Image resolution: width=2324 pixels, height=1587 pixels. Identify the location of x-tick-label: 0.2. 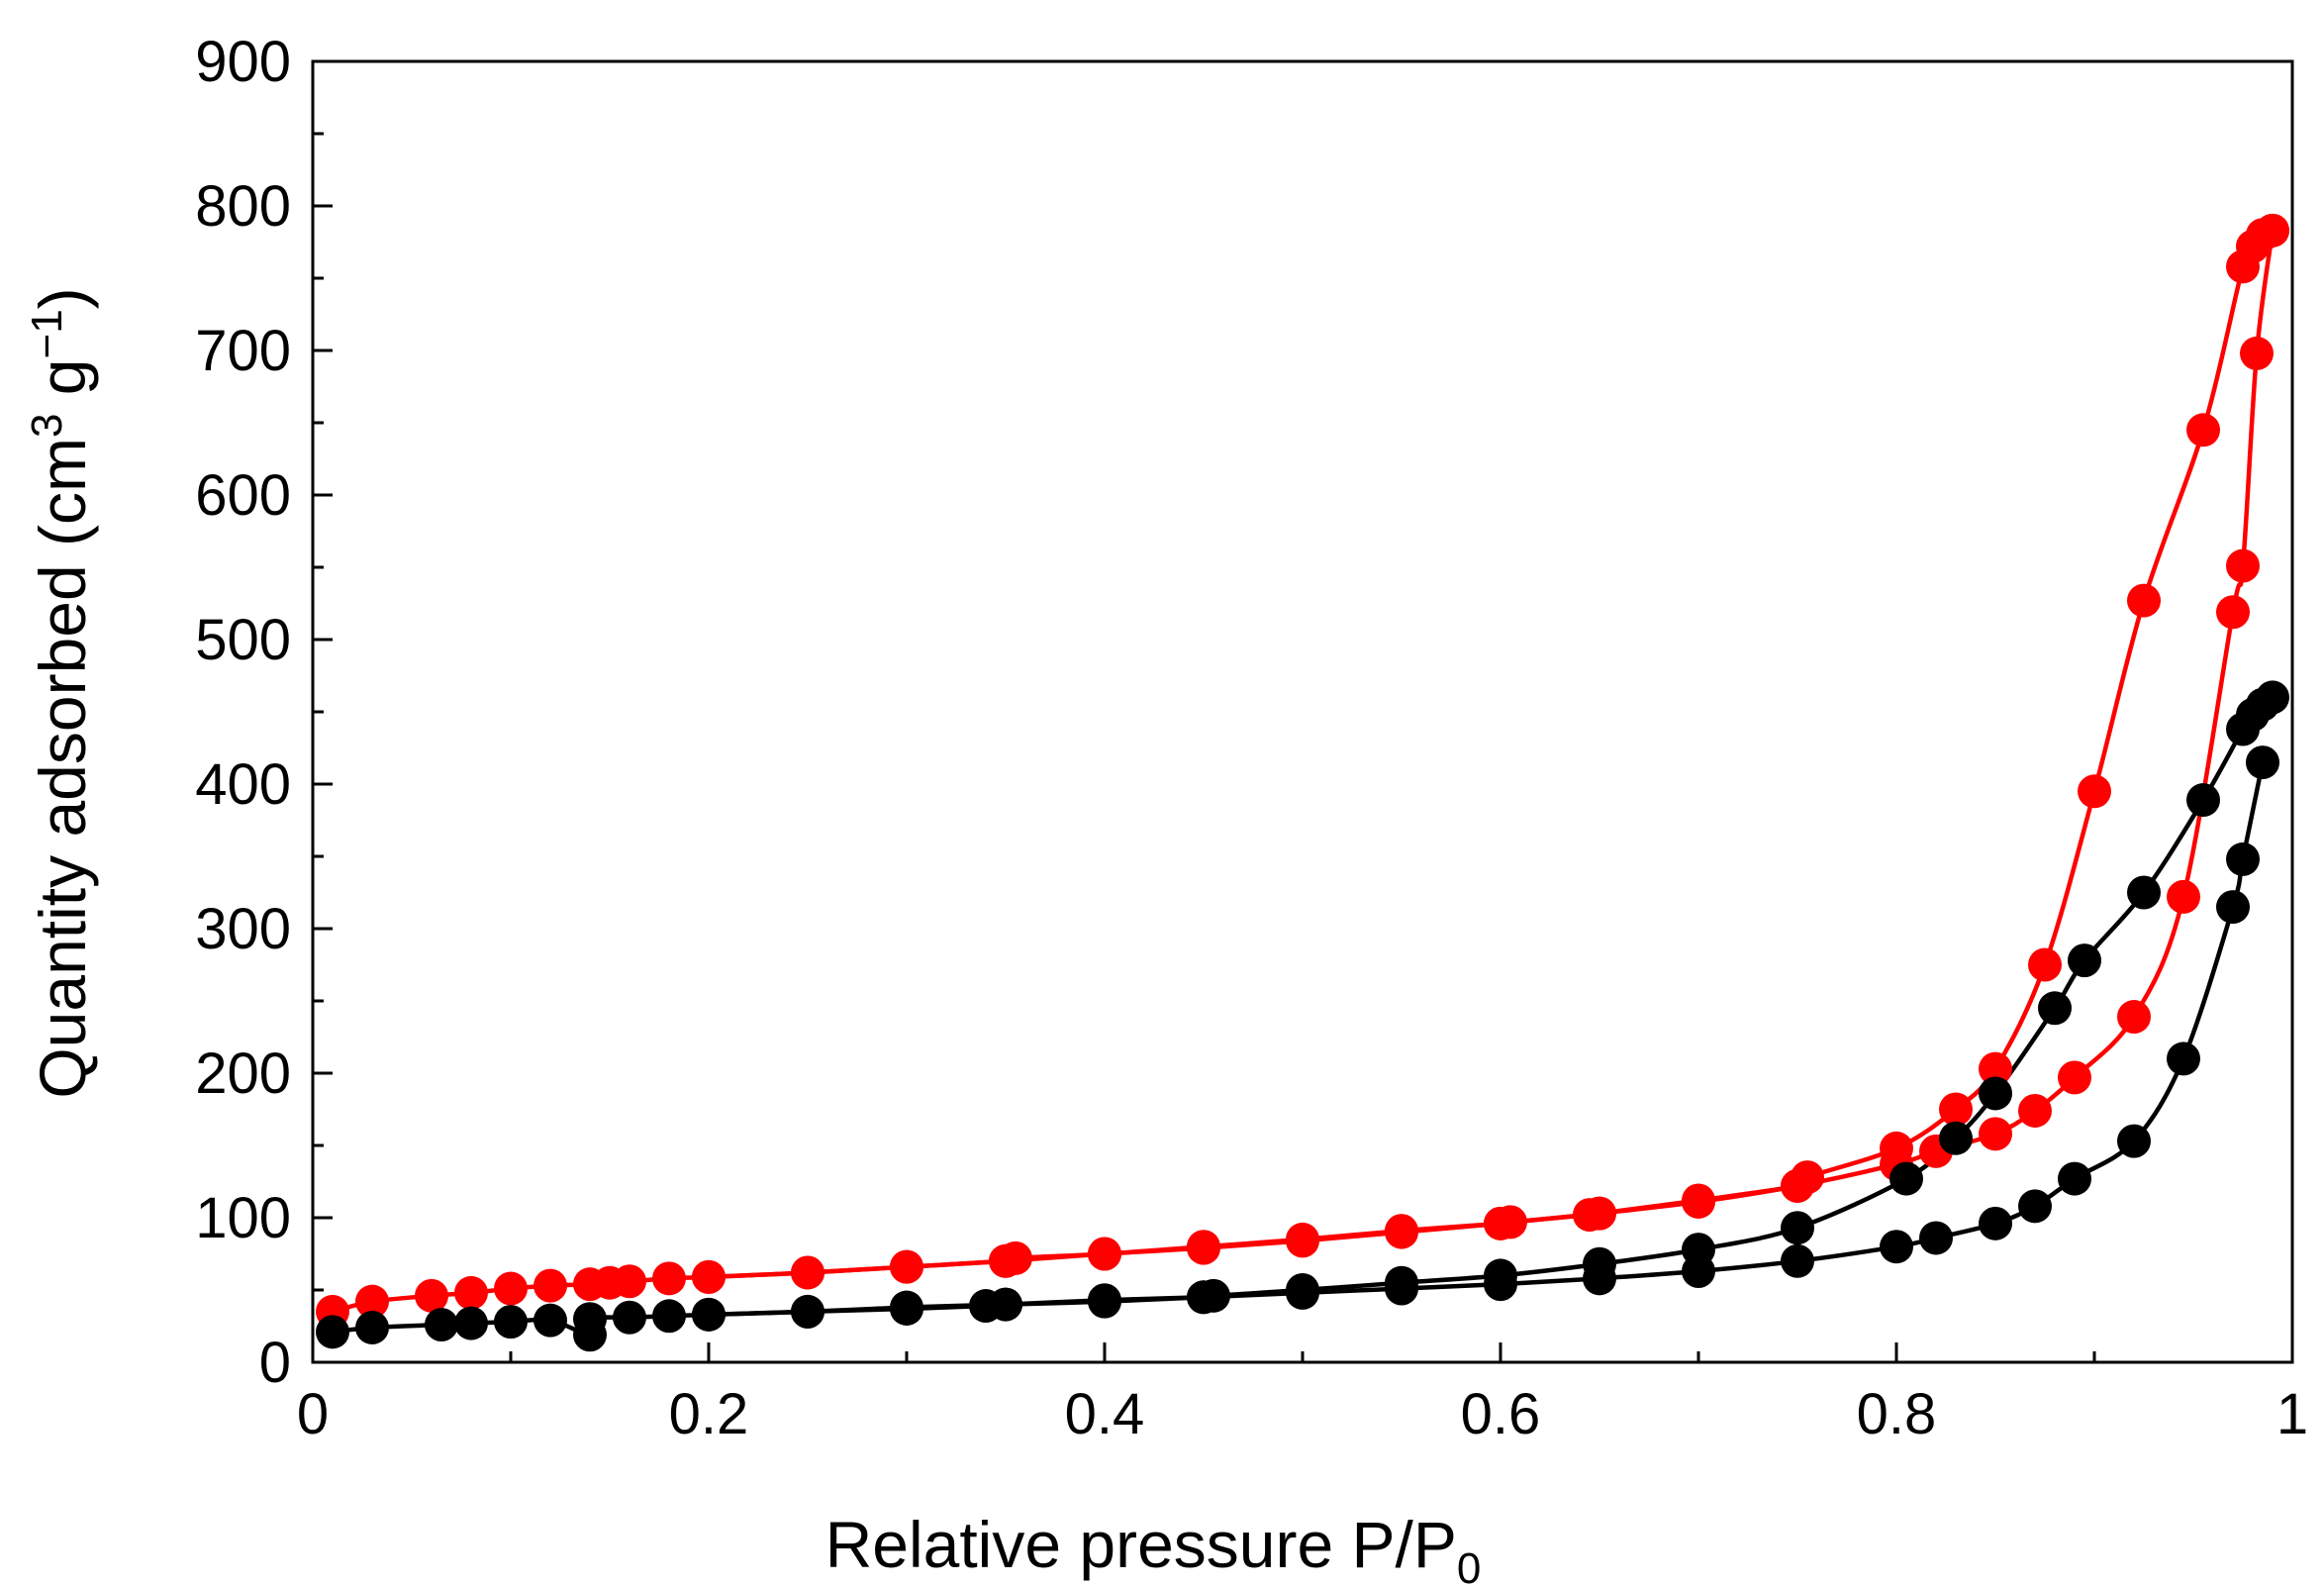
(709, 1414).